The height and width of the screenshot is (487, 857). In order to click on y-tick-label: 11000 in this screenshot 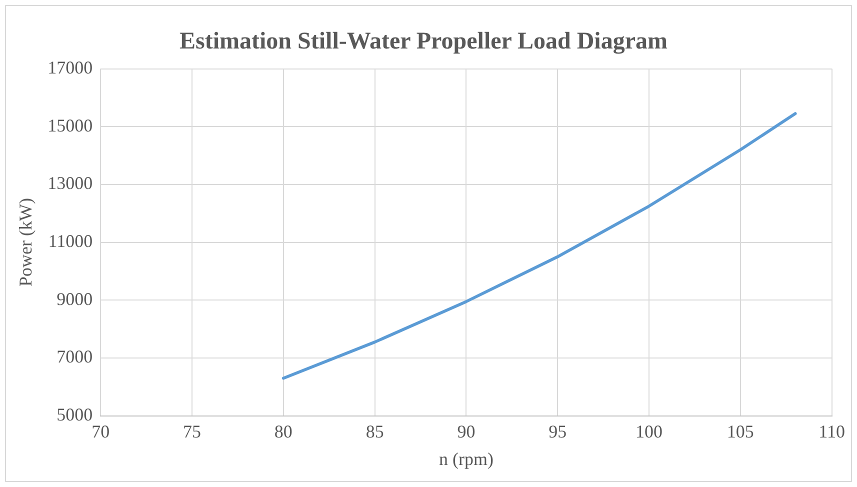, I will do `click(70, 241)`.